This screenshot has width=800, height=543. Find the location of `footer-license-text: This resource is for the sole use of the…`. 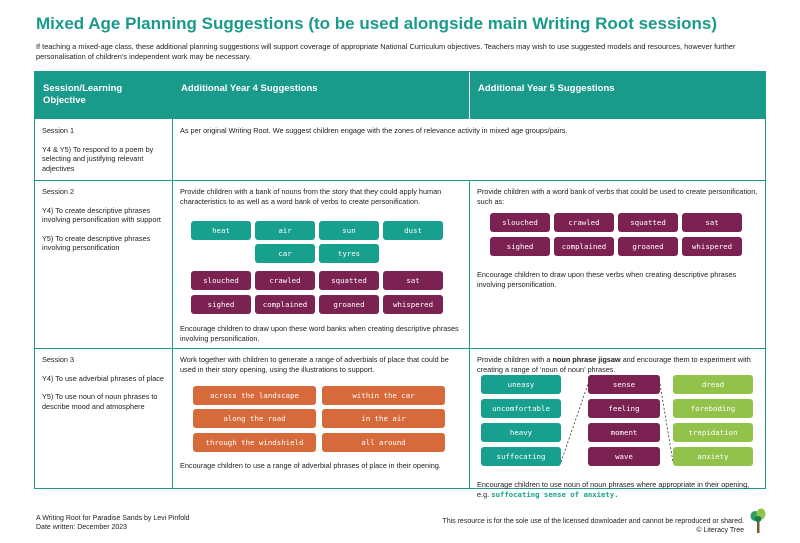

footer-license-text: This resource is for the sole use of the… is located at coordinates (593, 521).